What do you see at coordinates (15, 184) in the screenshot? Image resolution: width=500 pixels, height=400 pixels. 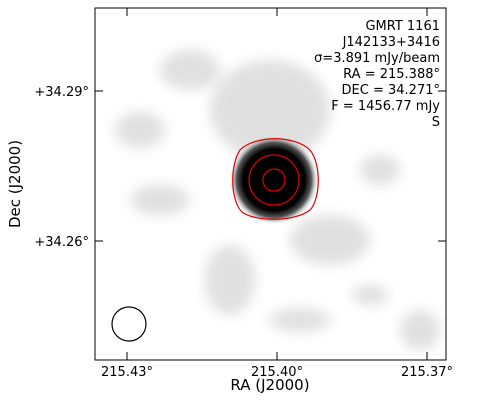 I see `y-axis-label: Dec (J2000)` at bounding box center [15, 184].